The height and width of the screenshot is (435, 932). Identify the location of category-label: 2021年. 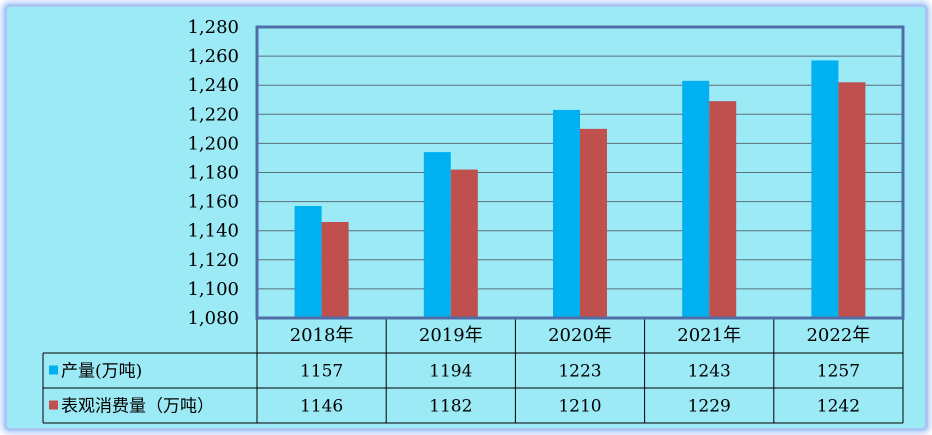
(709, 335).